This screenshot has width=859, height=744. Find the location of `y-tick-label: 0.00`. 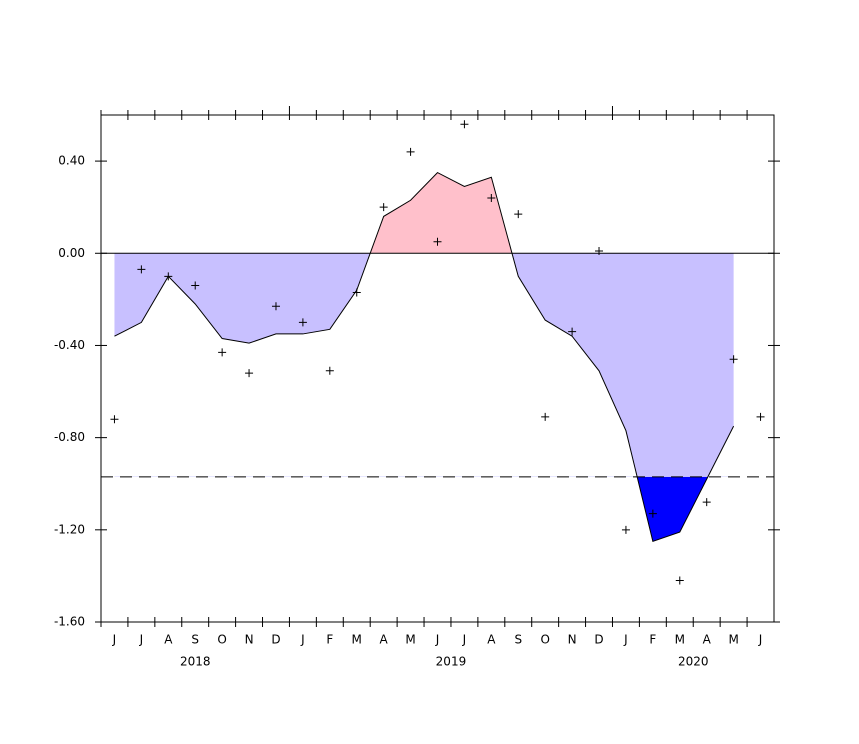

y-tick-label: 0.00 is located at coordinates (71, 253).